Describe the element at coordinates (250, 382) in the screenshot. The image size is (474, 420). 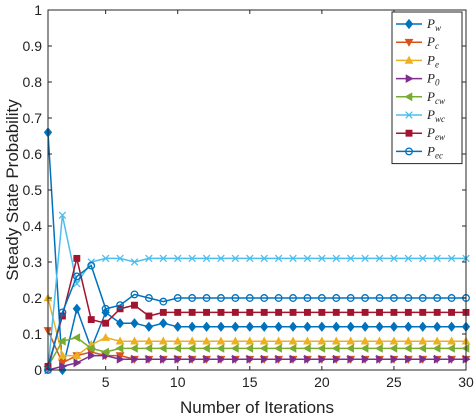
I see `x-tick-label: 15` at that location.